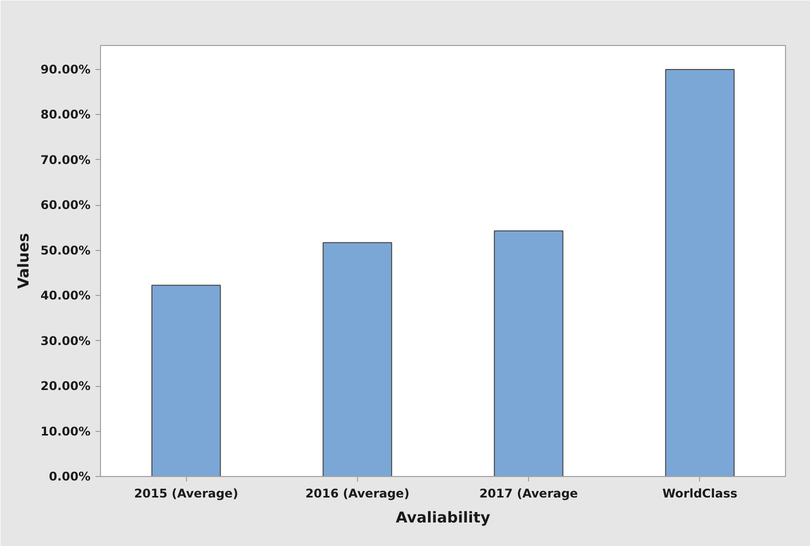  Describe the element at coordinates (65, 431) in the screenshot. I see `y-tick-label: 10.00%` at that location.